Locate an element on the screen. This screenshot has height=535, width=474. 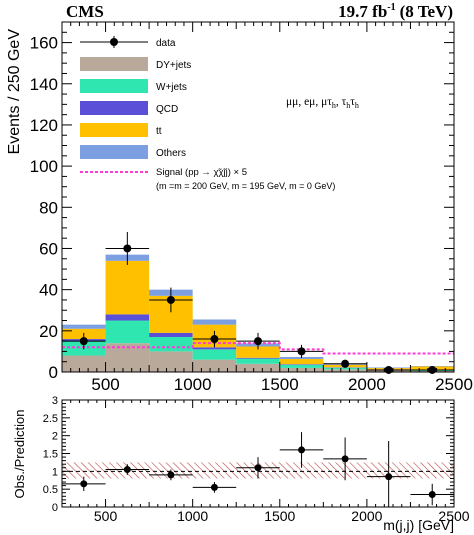
legend-label-signal: Signal (pp → χ̃χ̃jj) × 5 is located at coordinates (201, 172).